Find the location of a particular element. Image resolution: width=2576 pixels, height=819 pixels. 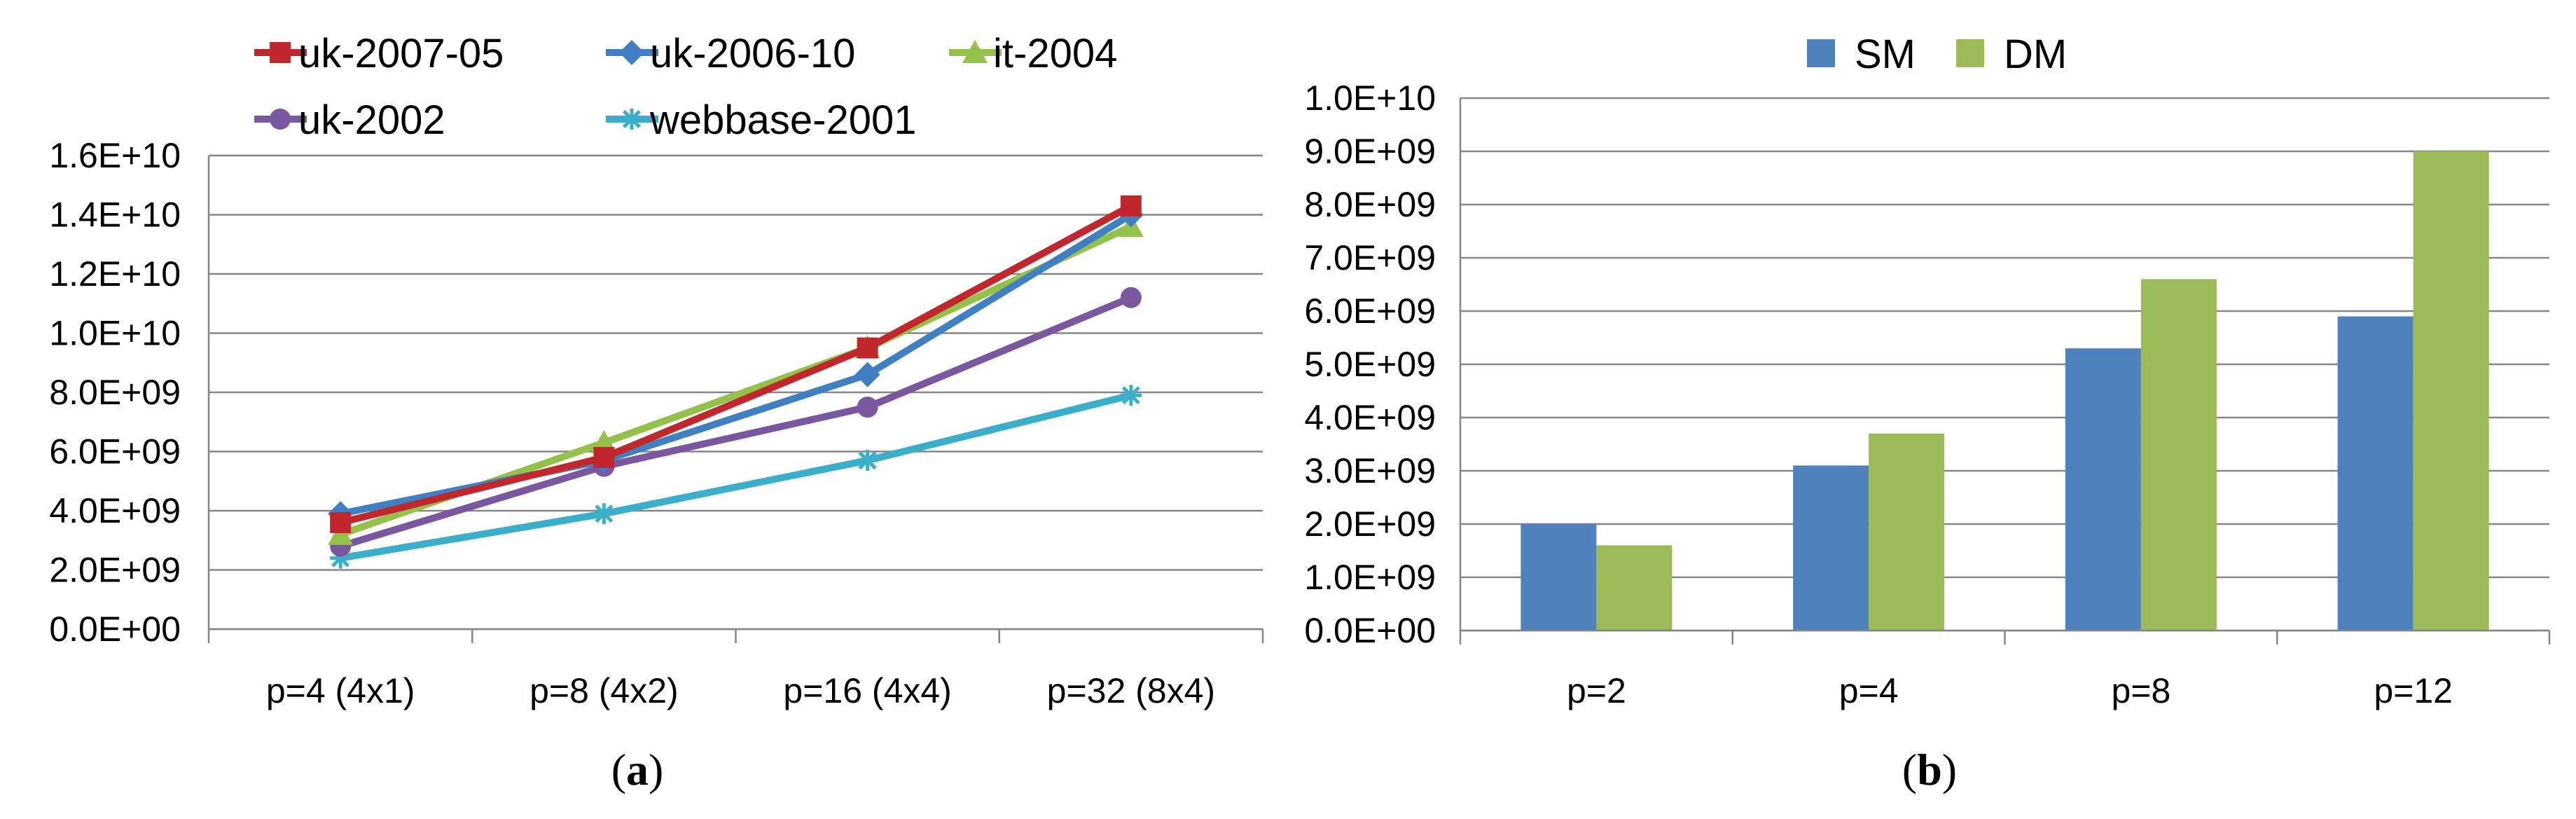

series-webbase-2001 is located at coordinates (736, 477).